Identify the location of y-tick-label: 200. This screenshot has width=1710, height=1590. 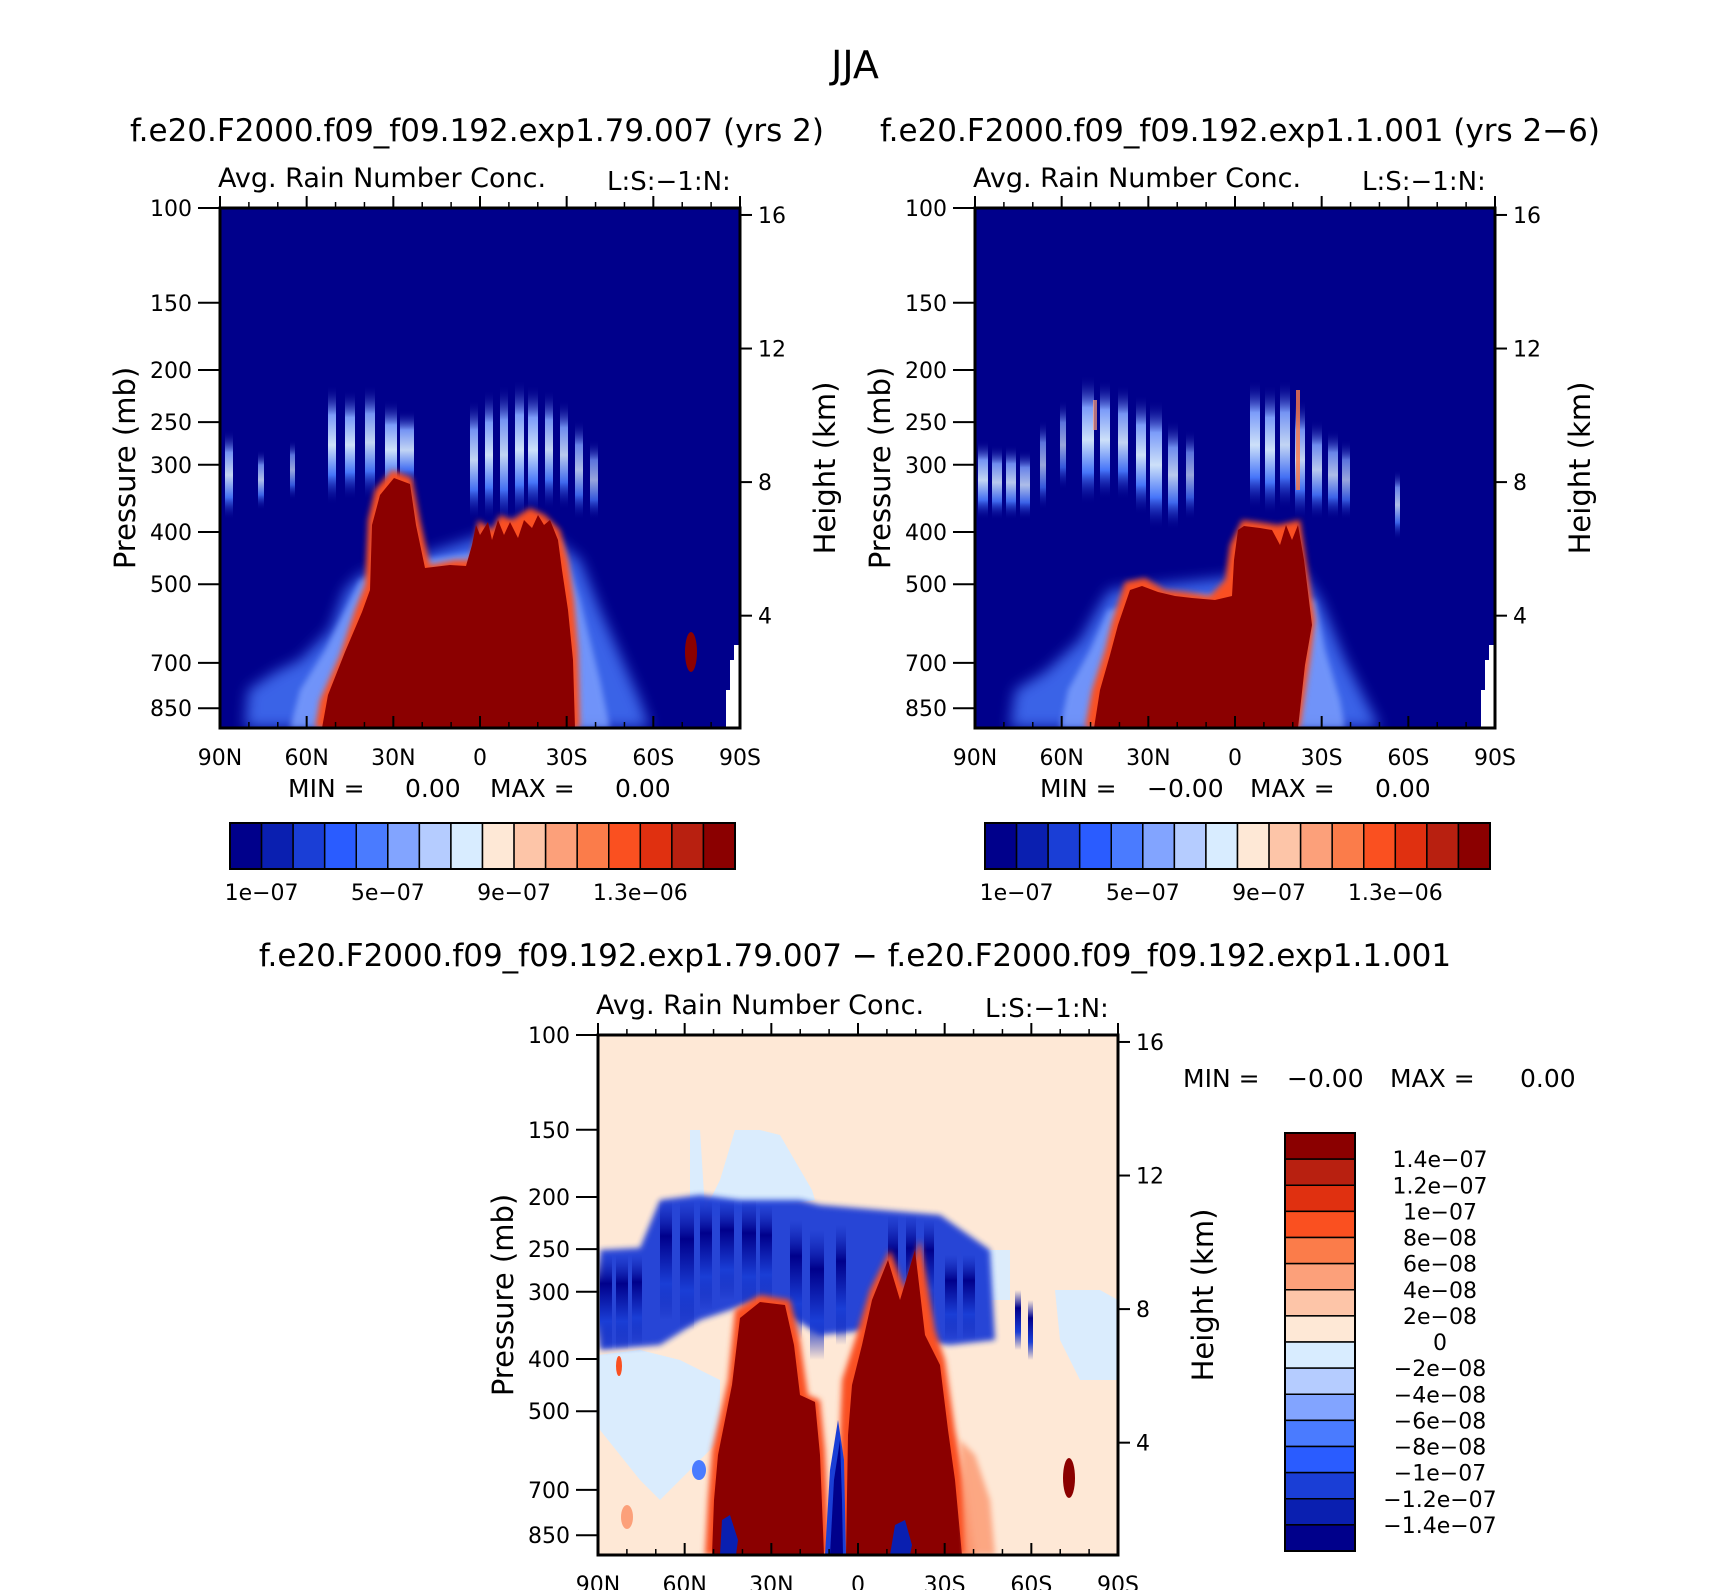
(926, 371).